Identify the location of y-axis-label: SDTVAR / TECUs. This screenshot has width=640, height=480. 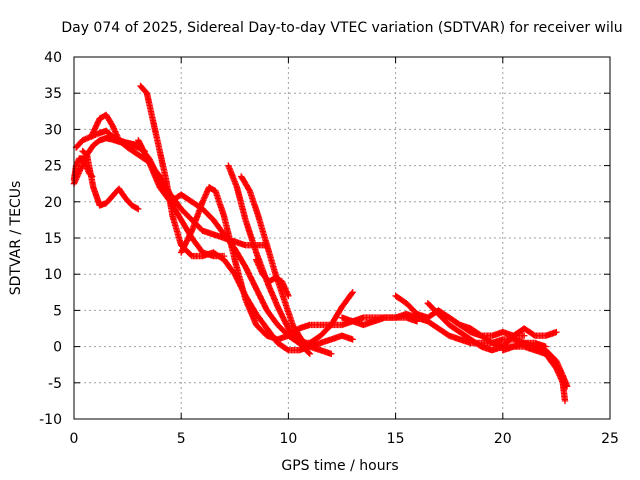
(16, 238).